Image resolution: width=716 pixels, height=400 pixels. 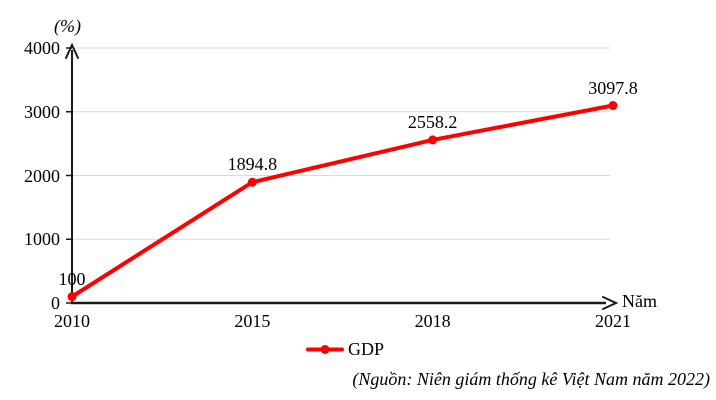 I want to click on y-axis-arrow-icon, so click(x=72, y=50).